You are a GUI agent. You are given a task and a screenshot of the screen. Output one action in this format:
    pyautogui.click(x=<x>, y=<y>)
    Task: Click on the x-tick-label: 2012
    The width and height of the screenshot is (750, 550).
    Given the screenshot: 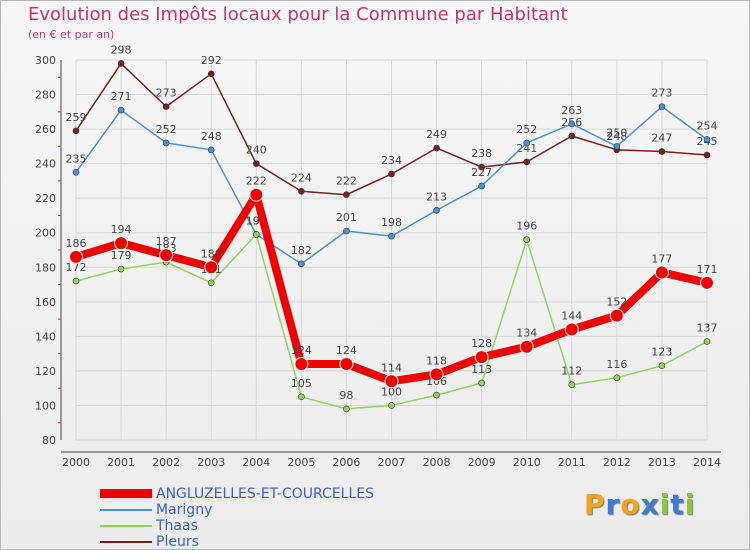 What is the action you would take?
    pyautogui.click(x=617, y=462)
    